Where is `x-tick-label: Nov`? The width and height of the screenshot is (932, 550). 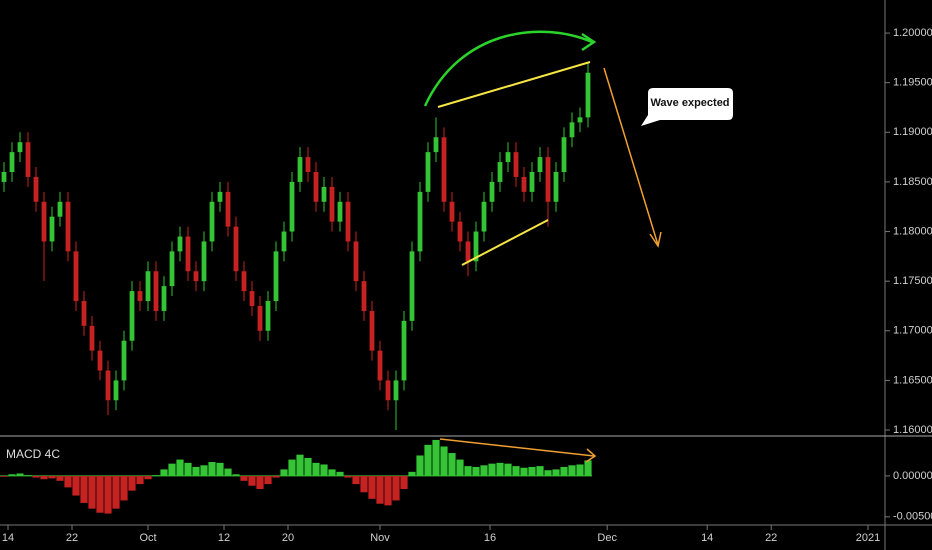 x-tick-label: Nov is located at coordinates (380, 538).